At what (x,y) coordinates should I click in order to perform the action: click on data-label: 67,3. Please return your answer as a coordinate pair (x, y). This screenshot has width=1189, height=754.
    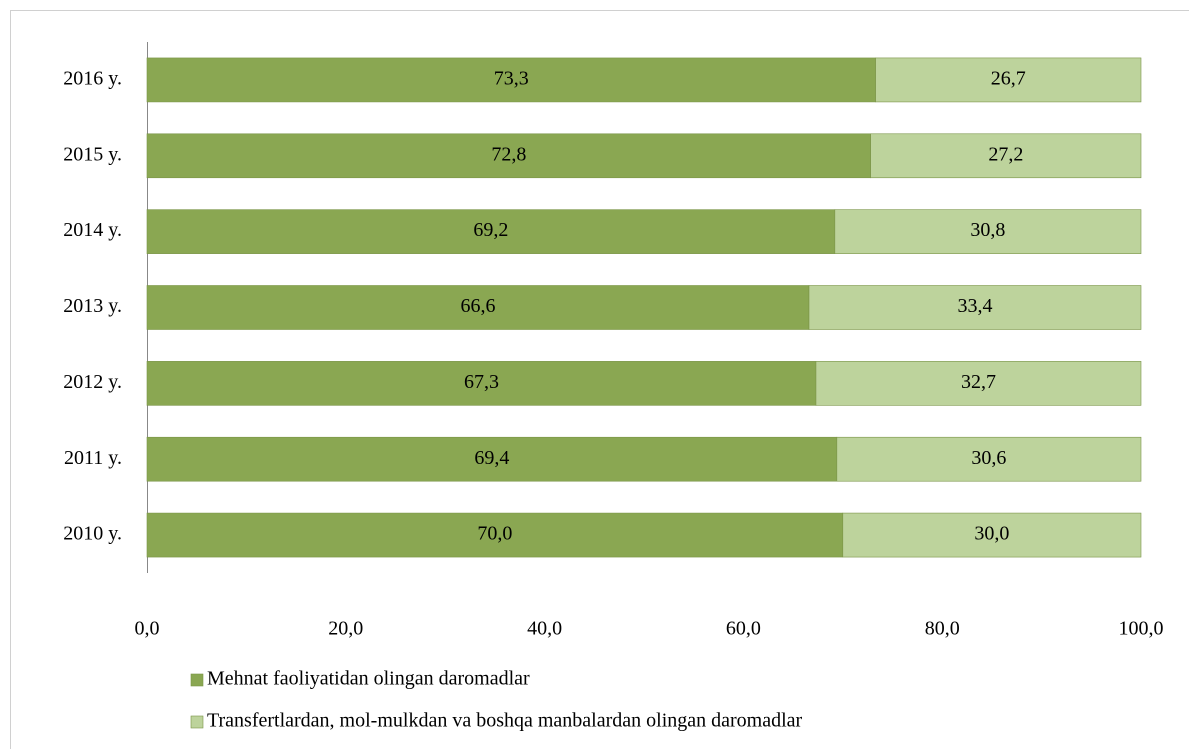
    Looking at the image, I should click on (481, 382).